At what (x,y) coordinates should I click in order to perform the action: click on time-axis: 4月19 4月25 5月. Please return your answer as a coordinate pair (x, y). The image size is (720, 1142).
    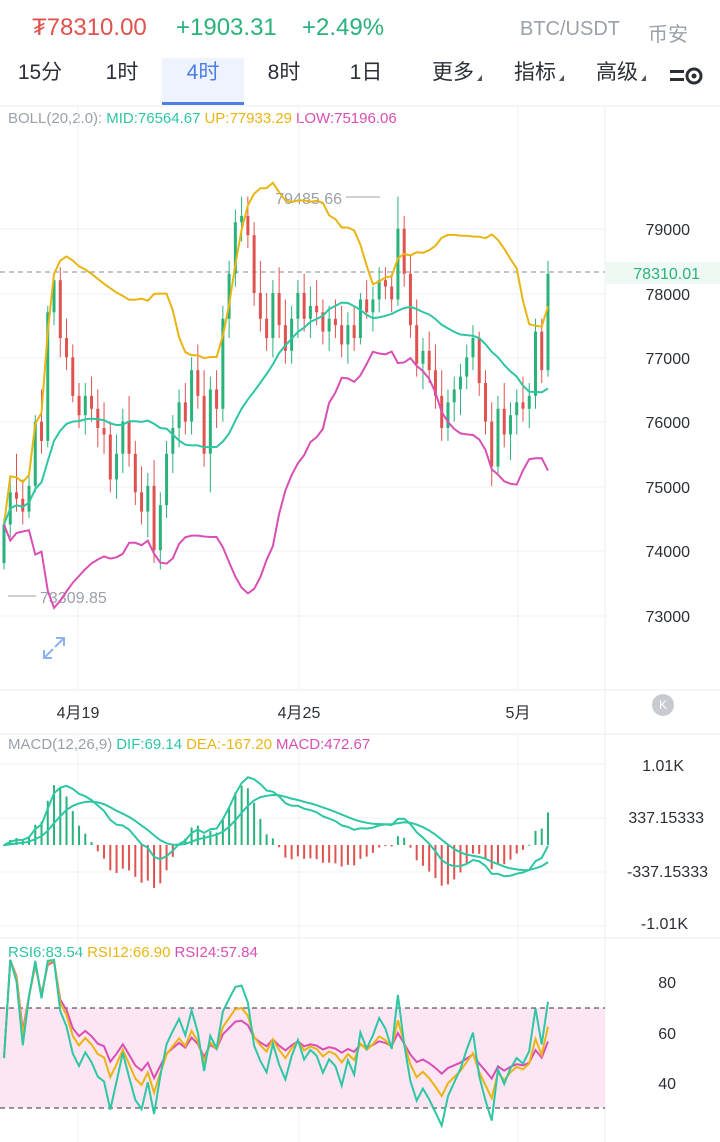
    Looking at the image, I should click on (294, 713).